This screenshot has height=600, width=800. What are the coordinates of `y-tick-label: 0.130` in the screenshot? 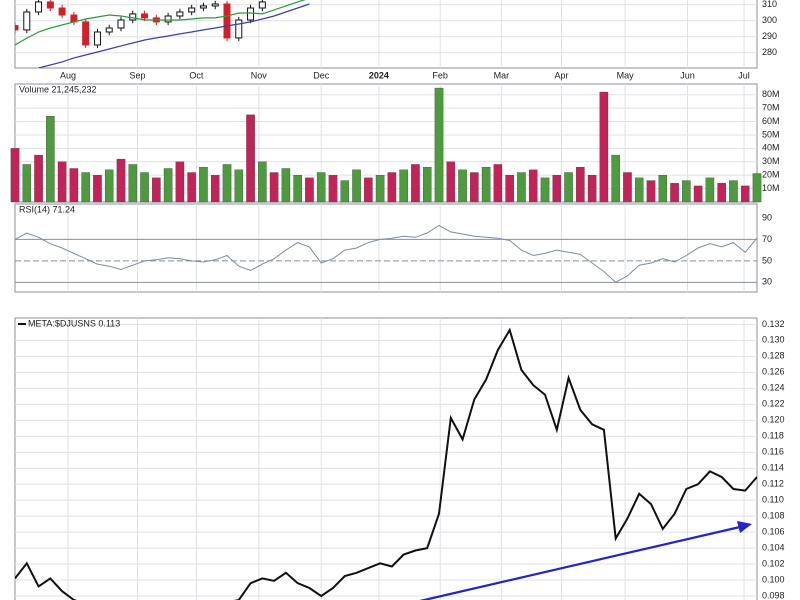 It's located at (773, 340).